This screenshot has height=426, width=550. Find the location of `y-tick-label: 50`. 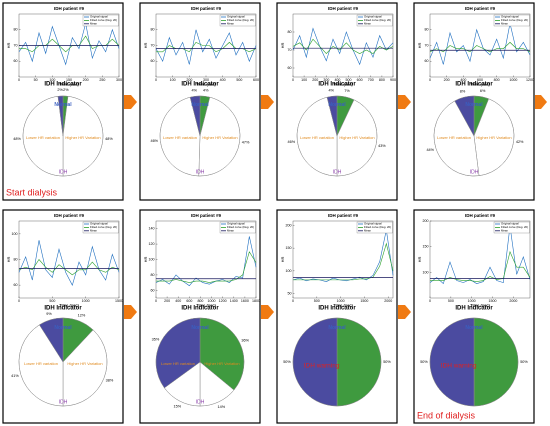

y-tick-label: 50 is located at coordinates (290, 293).